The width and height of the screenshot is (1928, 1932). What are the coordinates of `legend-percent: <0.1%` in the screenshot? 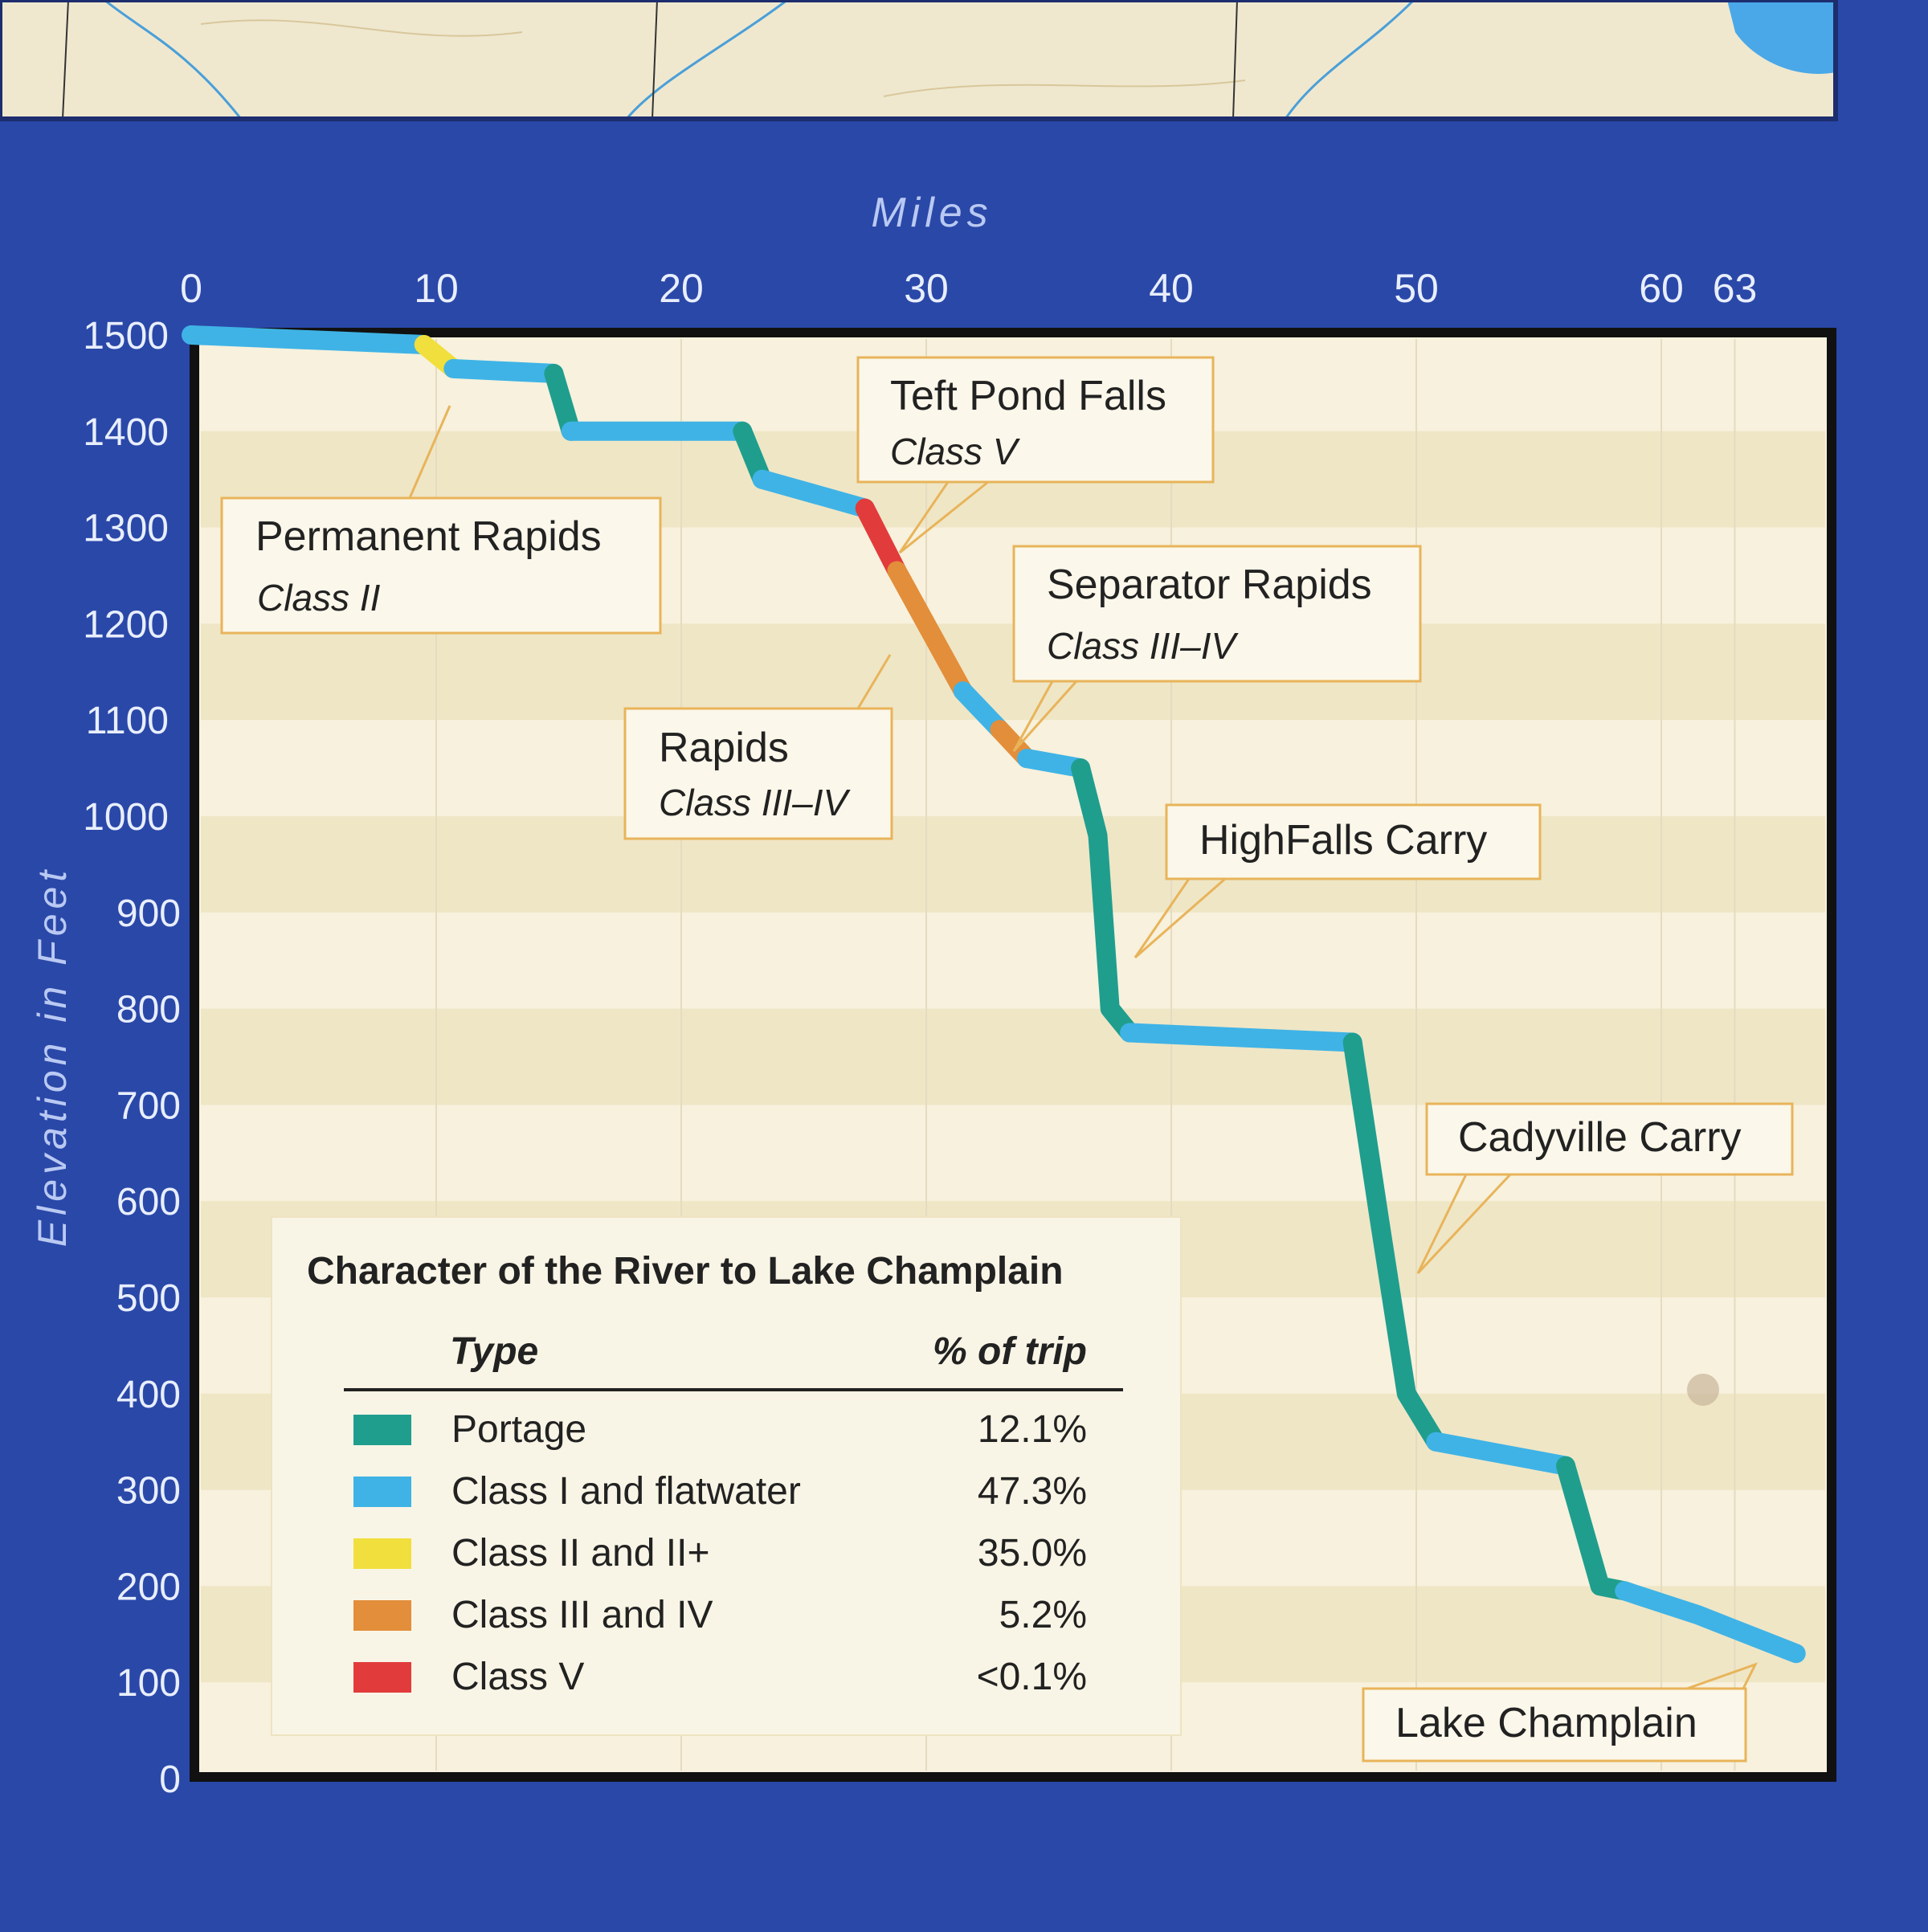 It's located at (1032, 1677).